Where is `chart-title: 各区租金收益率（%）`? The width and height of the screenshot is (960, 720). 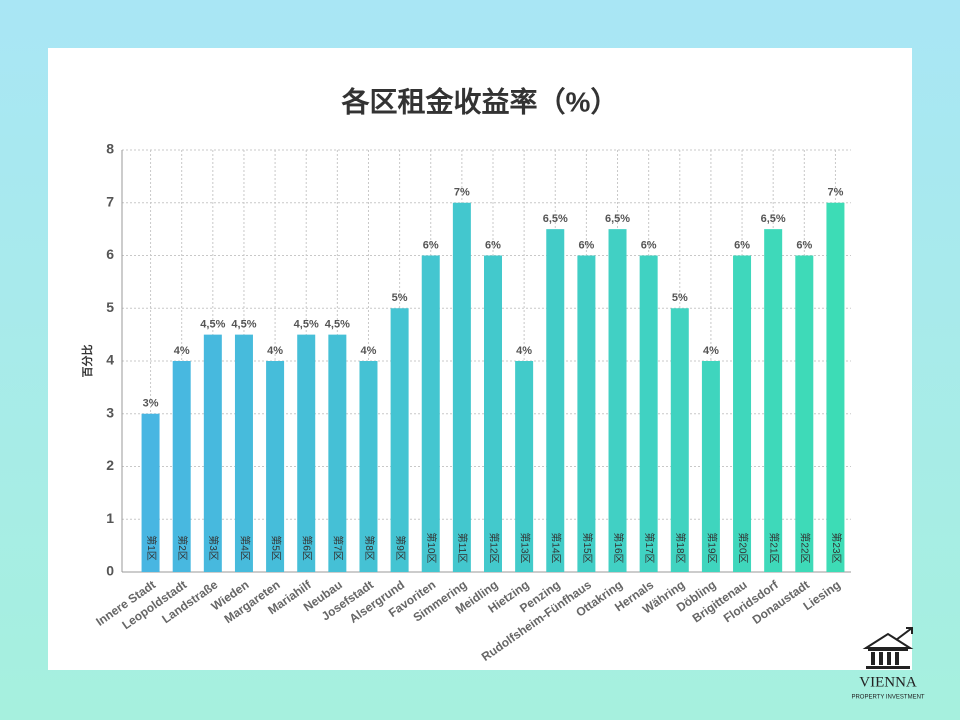 chart-title: 各区租金收益率（%） is located at coordinates (480, 101).